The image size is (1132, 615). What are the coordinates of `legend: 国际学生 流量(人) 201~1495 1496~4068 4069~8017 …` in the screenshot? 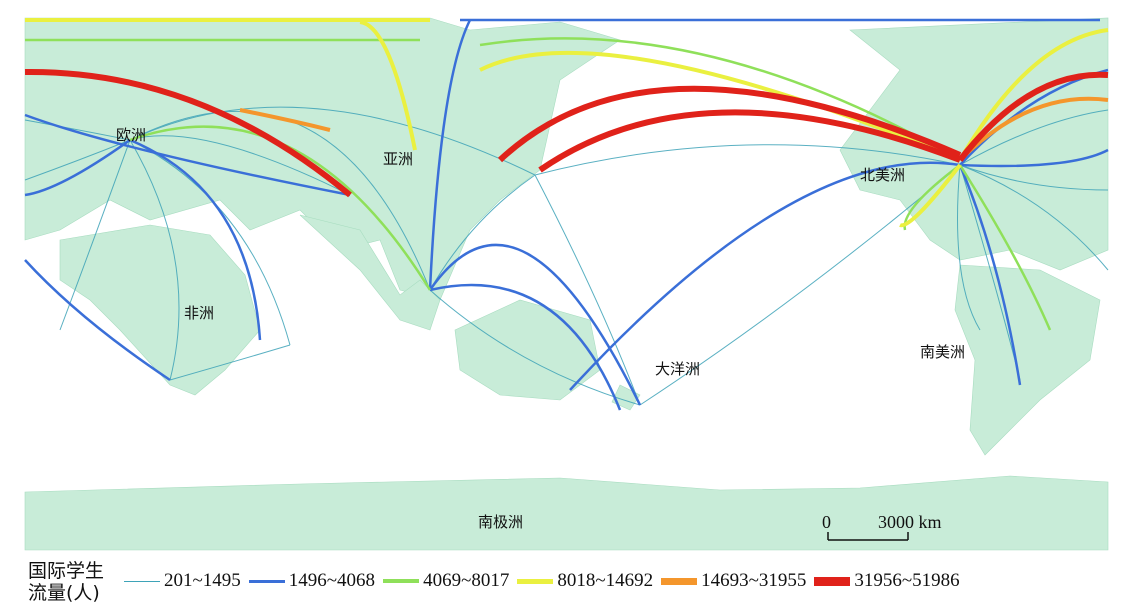 It's located at (566, 585).